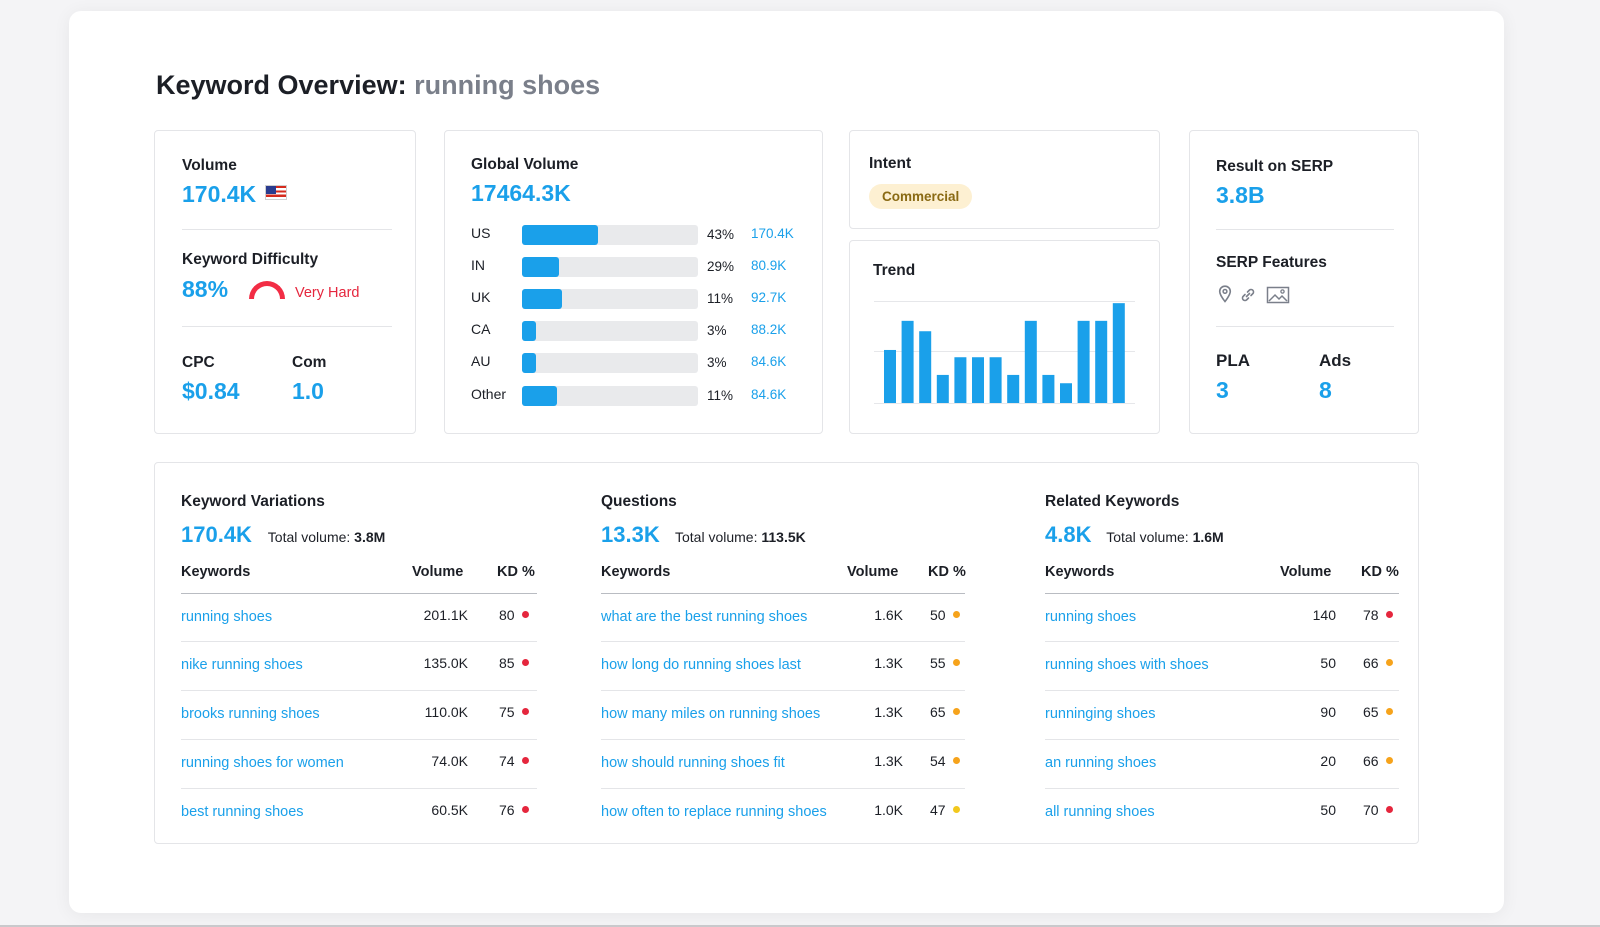  I want to click on keyword-link: running shoes for women, so click(262, 763).